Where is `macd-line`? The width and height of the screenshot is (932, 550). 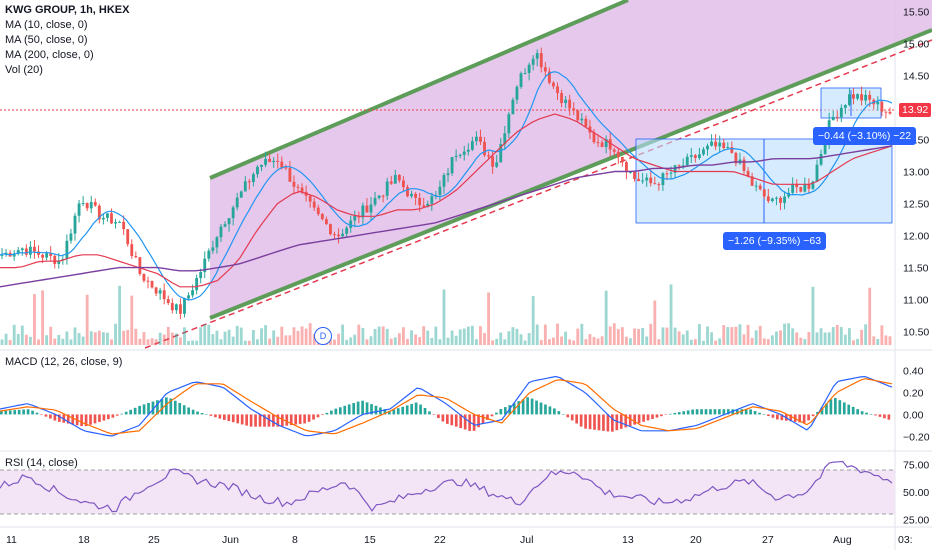 macd-line is located at coordinates (446, 406).